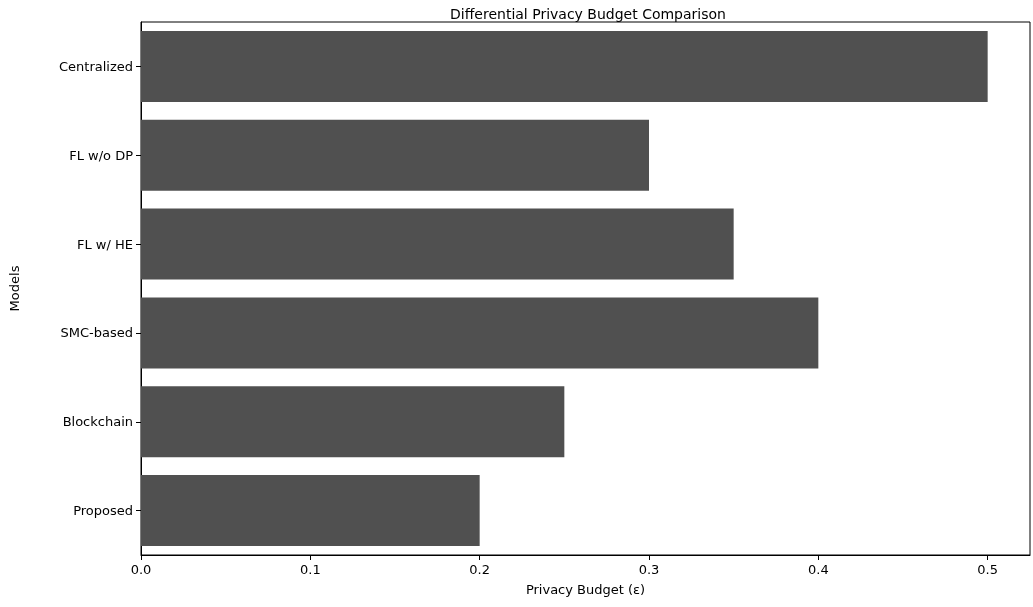 Image resolution: width=1033 pixels, height=607 pixels. I want to click on x-tick-label: 0.2, so click(480, 569).